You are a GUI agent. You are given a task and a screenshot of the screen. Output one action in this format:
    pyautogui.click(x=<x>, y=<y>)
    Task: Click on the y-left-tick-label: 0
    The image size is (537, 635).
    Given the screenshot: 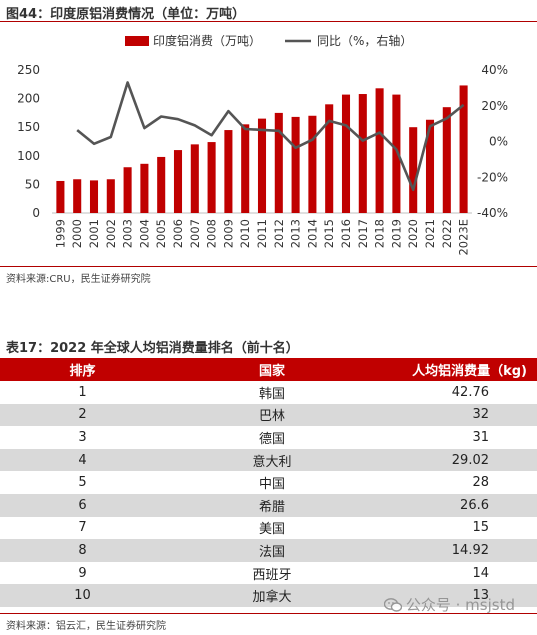 What is the action you would take?
    pyautogui.click(x=36, y=213)
    